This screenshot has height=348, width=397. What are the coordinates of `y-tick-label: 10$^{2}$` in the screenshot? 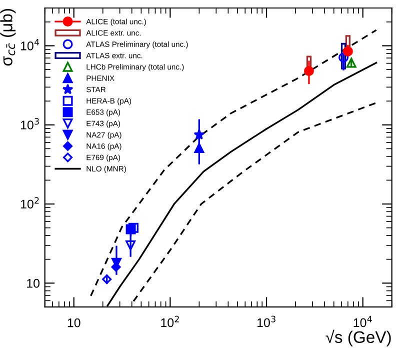 It's located at (29, 203).